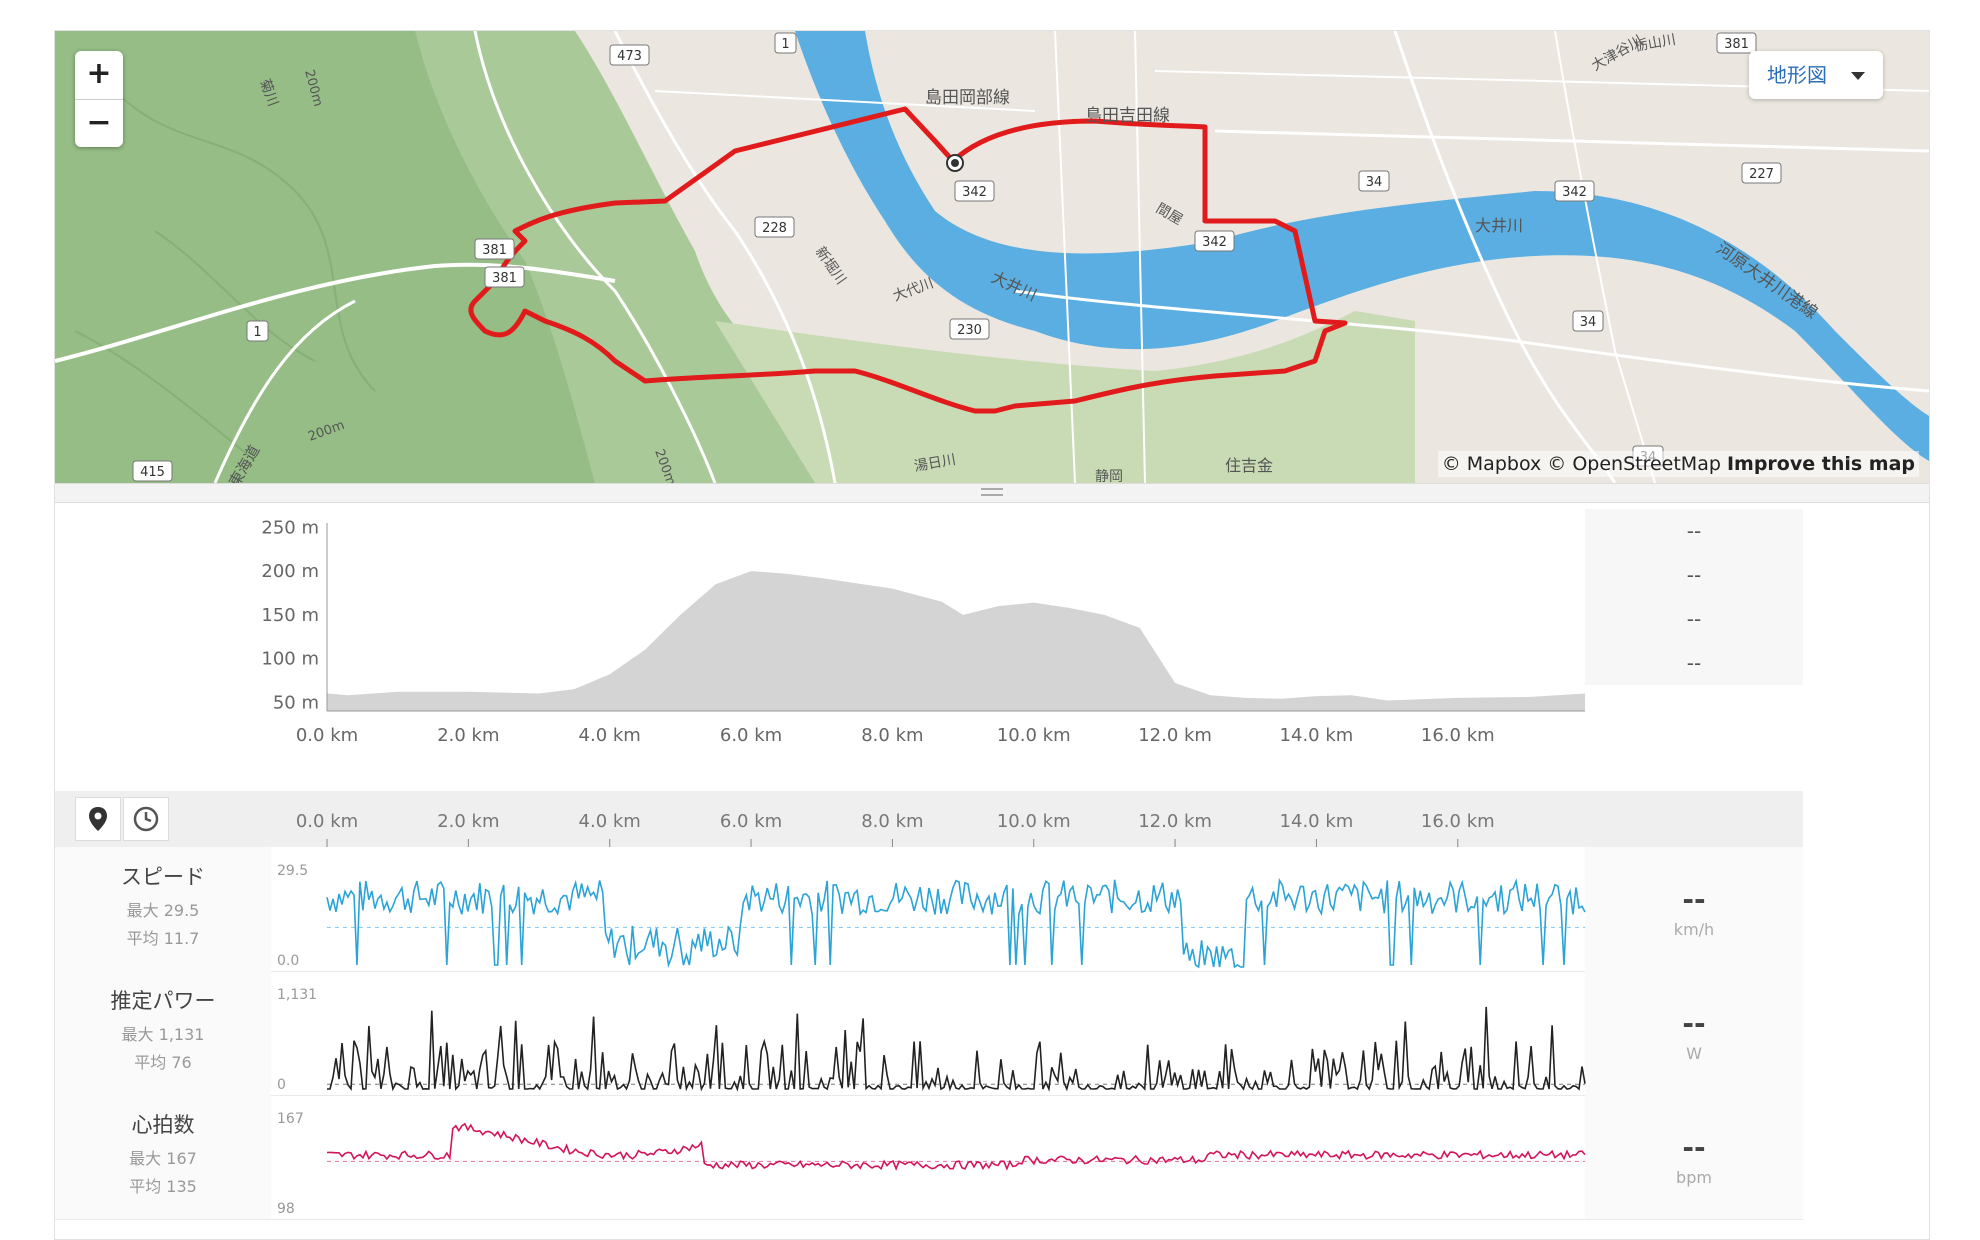 The height and width of the screenshot is (1240, 1980). Describe the element at coordinates (1655, 43) in the screenshot. I see `map-place-label: 栃山川` at that location.